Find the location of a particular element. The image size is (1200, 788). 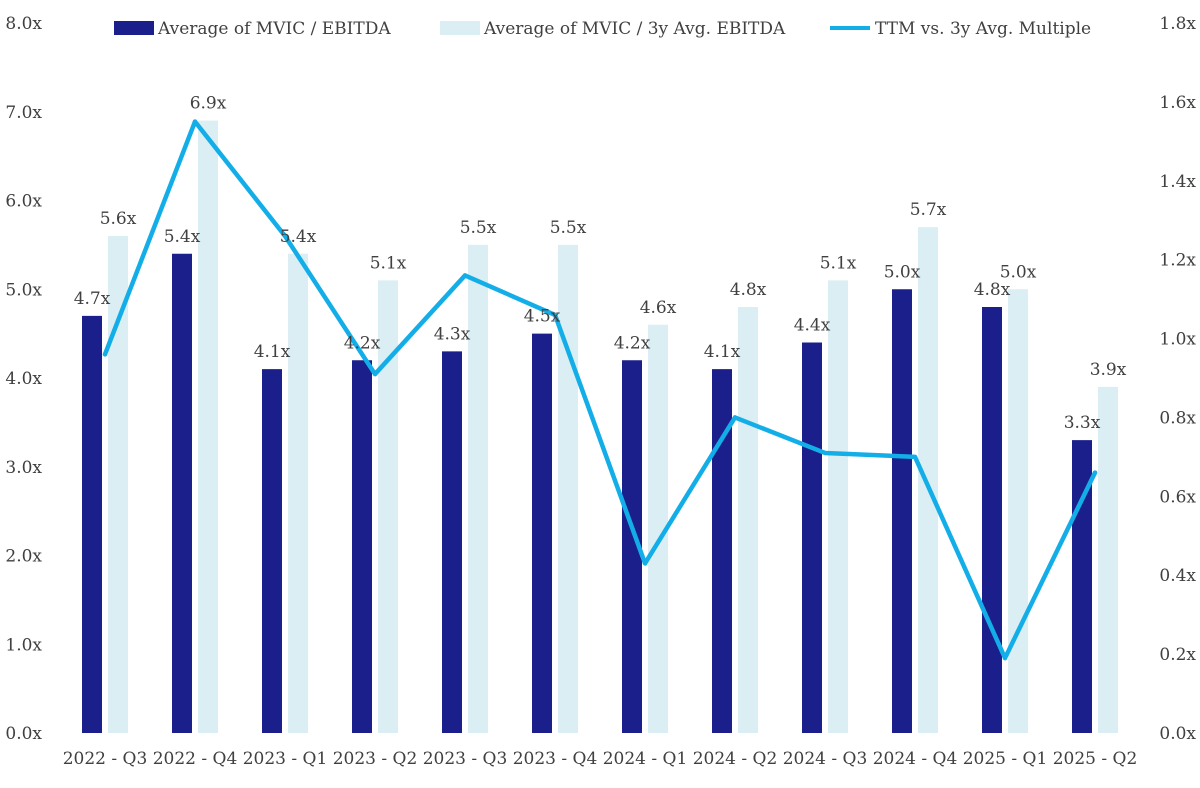

data-label-mvic-3y-ebitda: 5.1x is located at coordinates (388, 263).